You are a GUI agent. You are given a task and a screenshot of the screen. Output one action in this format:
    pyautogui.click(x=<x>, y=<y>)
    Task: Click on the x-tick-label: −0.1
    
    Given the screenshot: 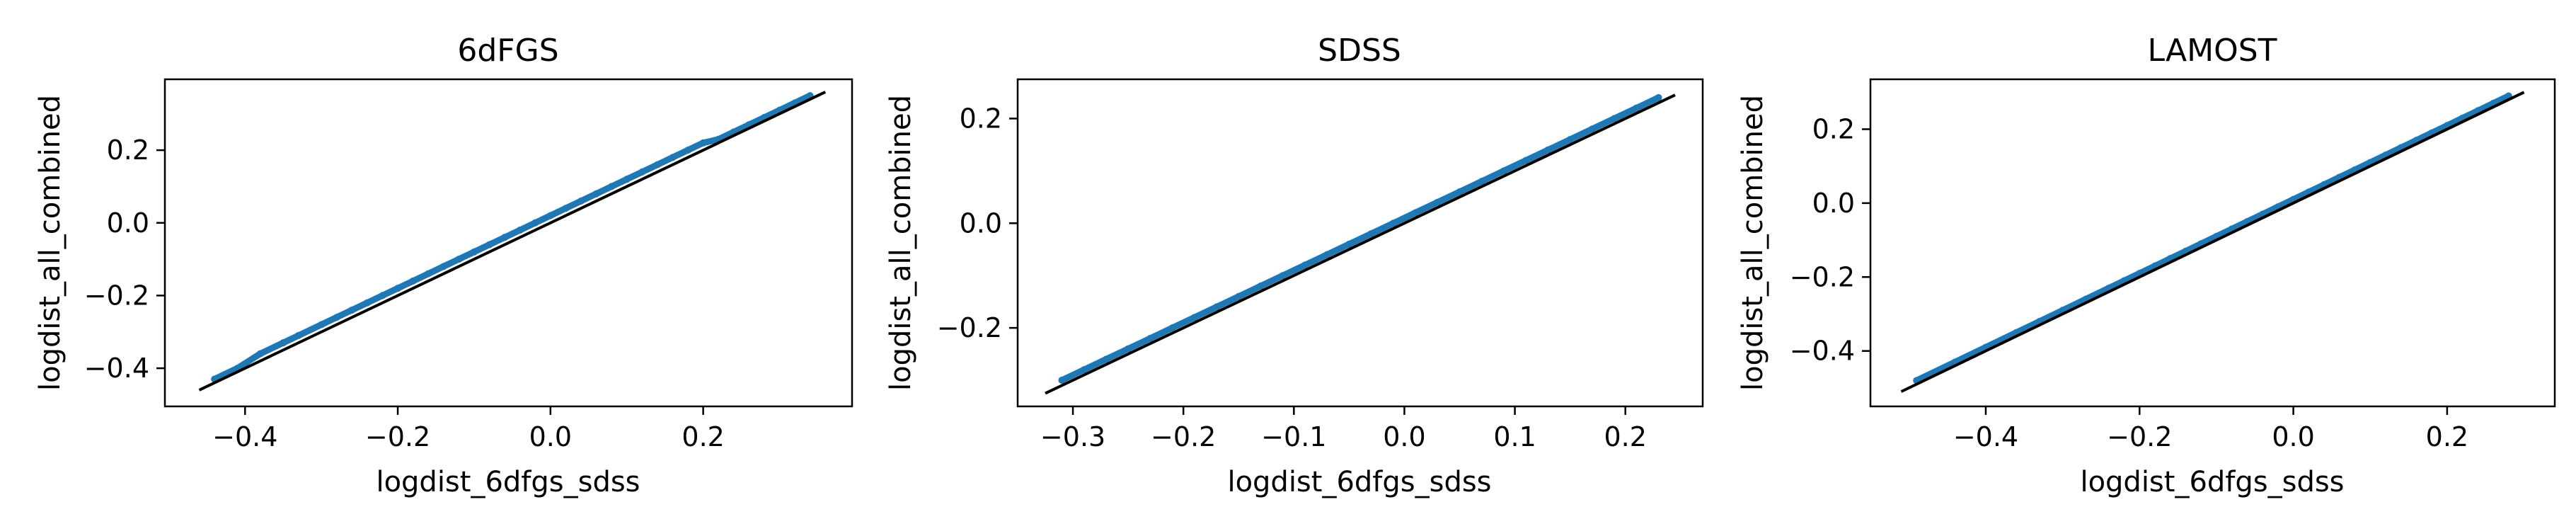 What is the action you would take?
    pyautogui.click(x=1293, y=436)
    